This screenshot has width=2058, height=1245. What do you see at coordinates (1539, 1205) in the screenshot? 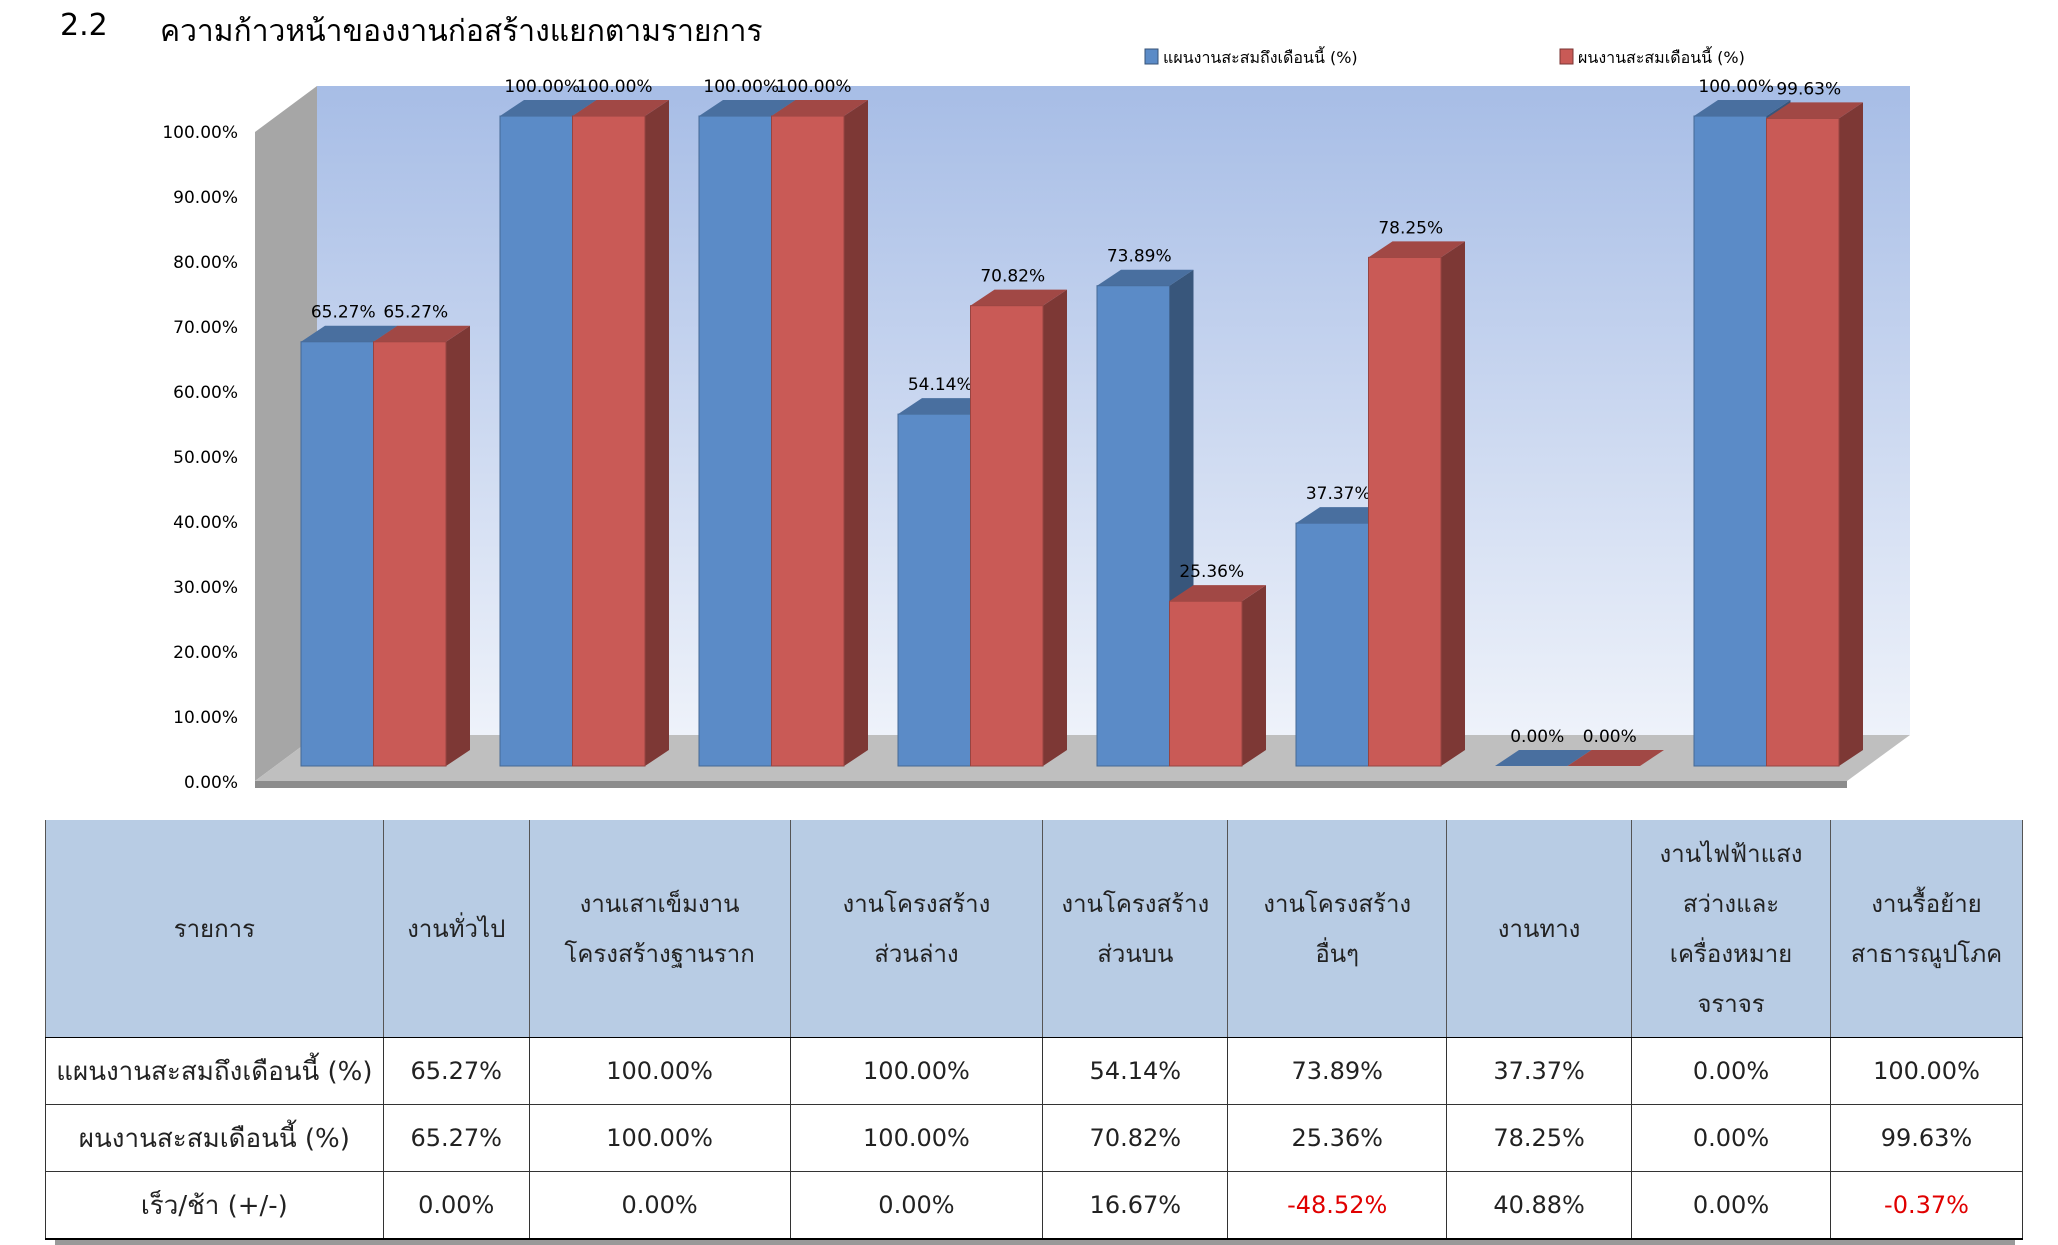
I see `table-cell: 40.88%` at bounding box center [1539, 1205].